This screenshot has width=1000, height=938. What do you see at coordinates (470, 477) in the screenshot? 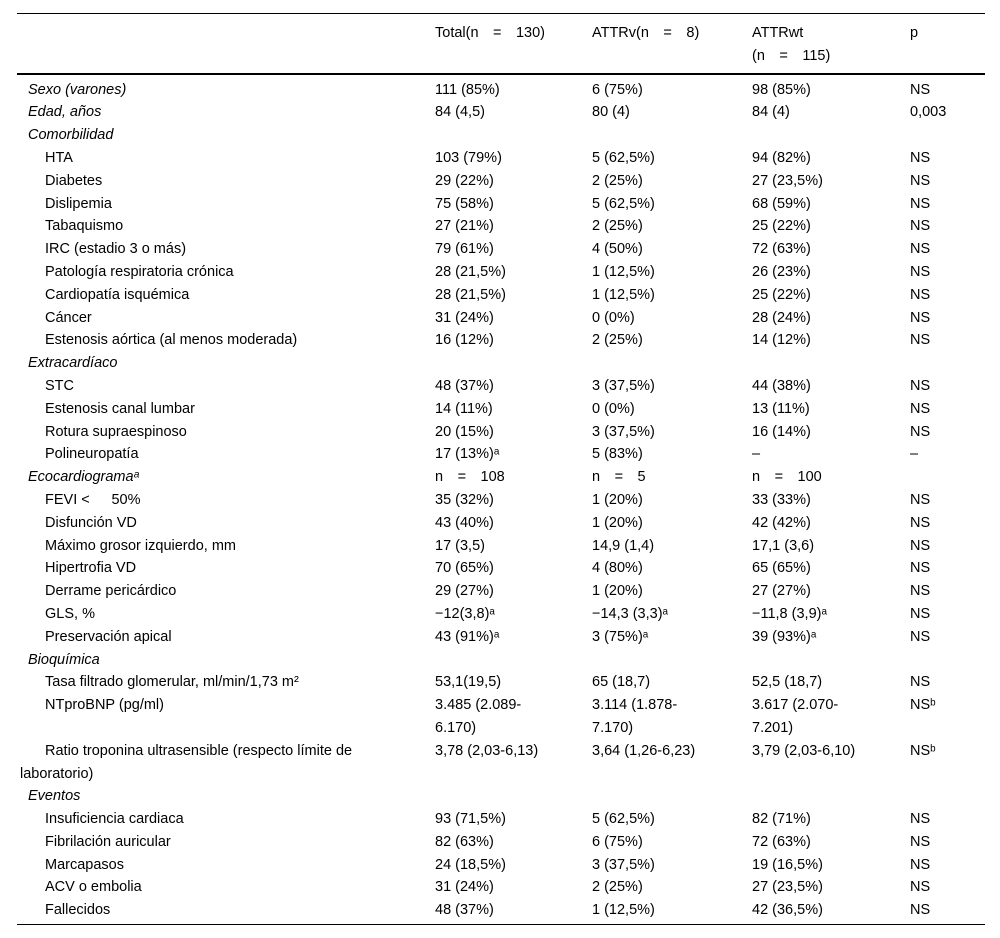
I see `cell-total: n = 108` at bounding box center [470, 477].